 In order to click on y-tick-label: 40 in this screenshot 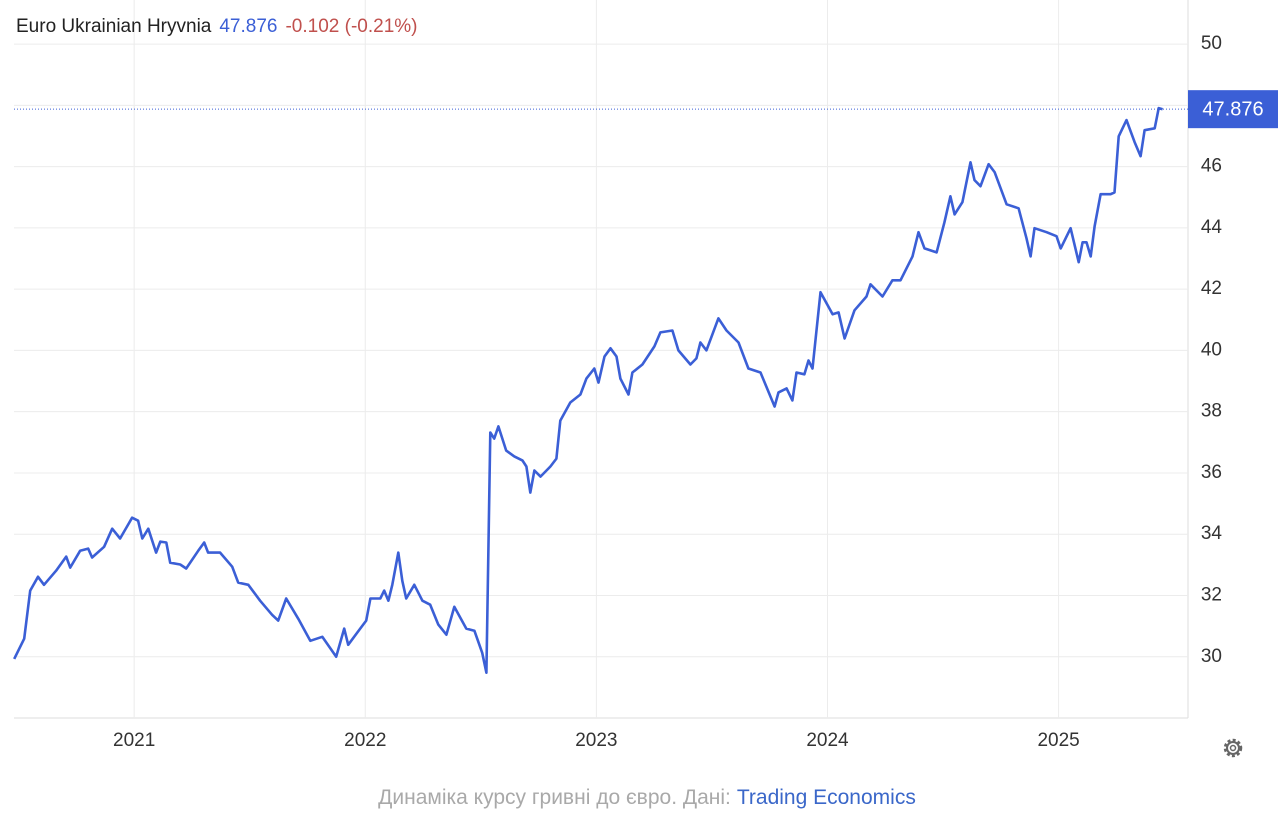, I will do `click(1211, 349)`.